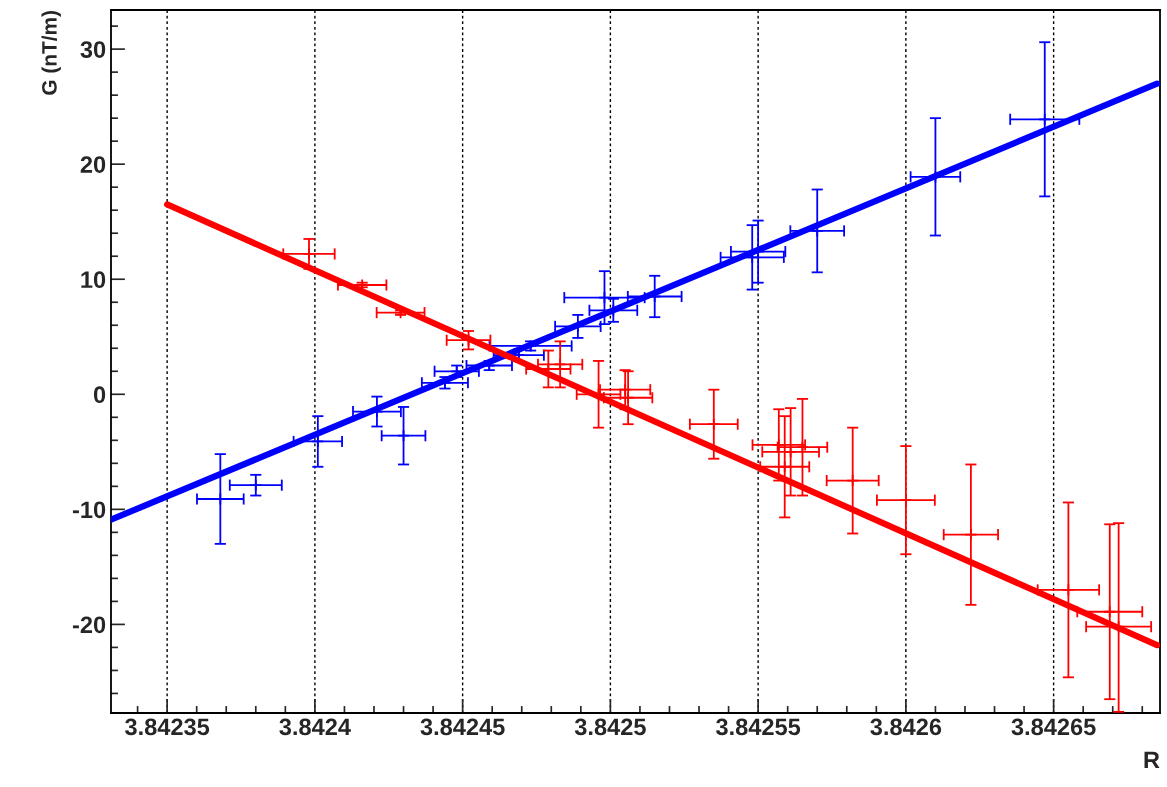  I want to click on x-tick-label: 3.8426, so click(906, 727).